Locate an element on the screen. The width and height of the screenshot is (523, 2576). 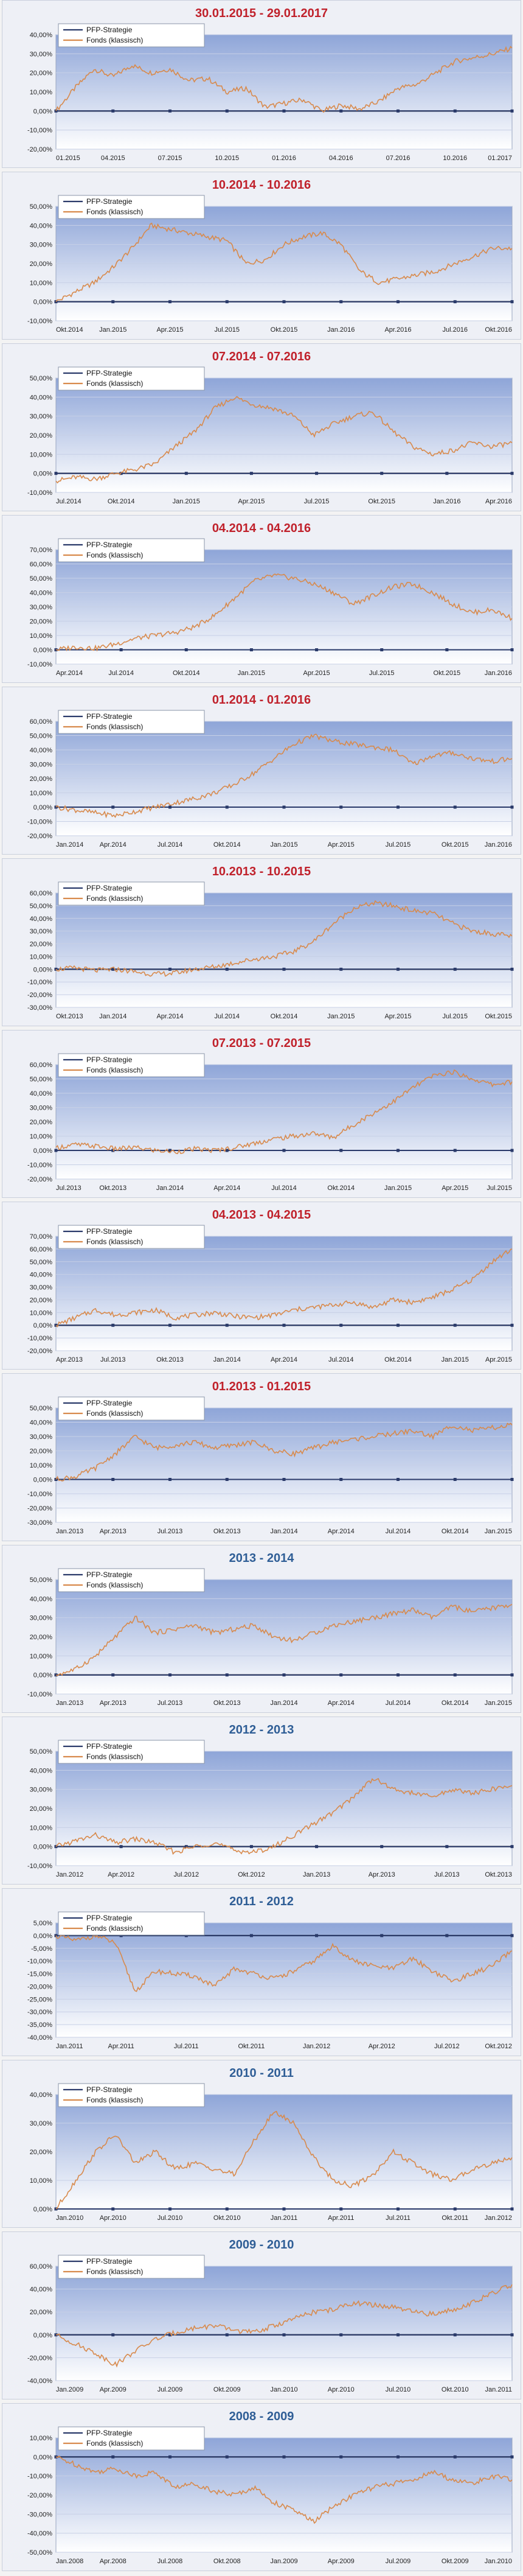
y-tick-label: -5,00% is located at coordinates (41, 1949).